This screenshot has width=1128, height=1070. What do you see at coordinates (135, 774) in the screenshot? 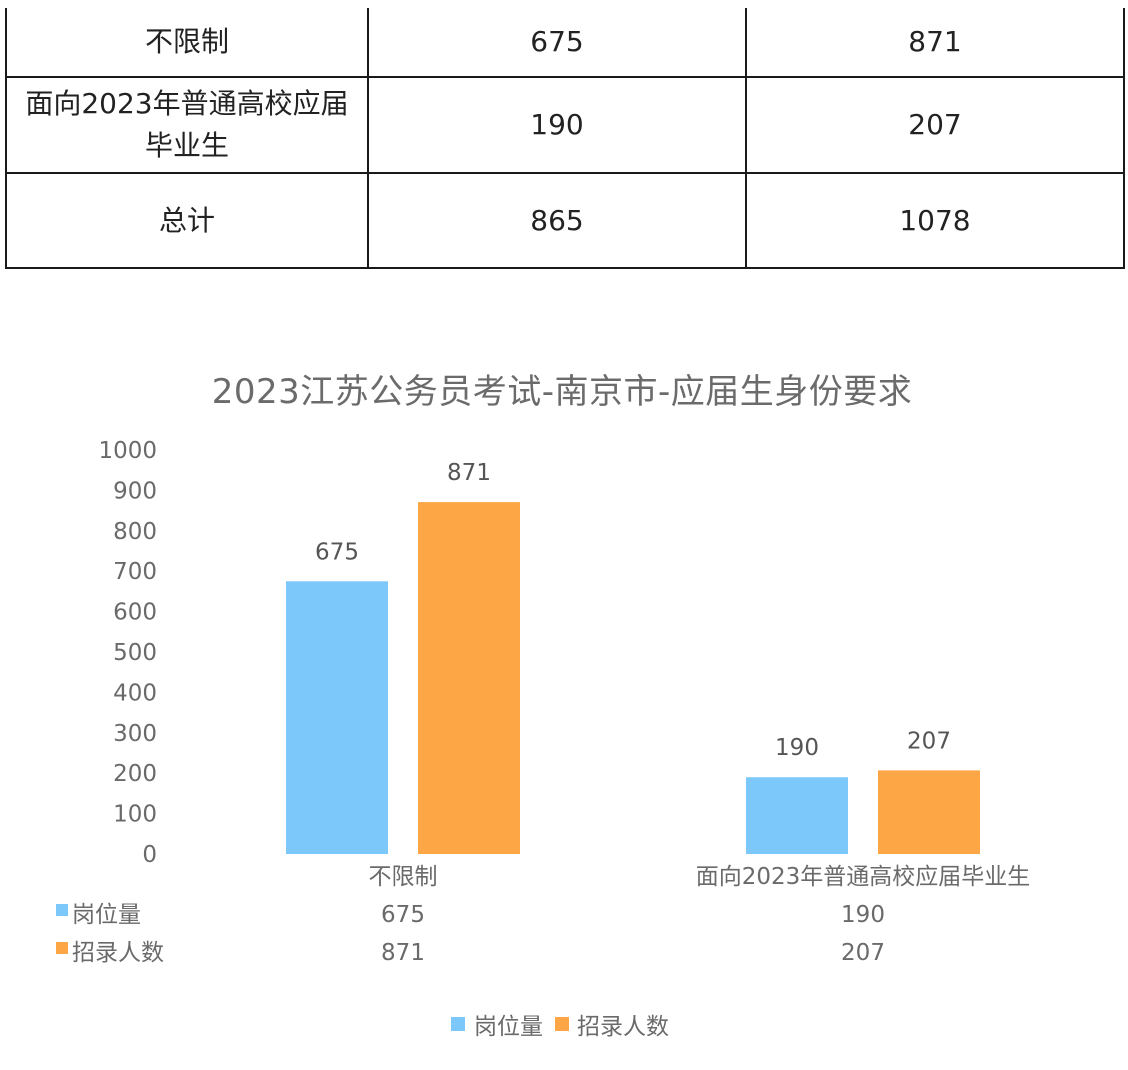
I see `y-tick-label: 200` at bounding box center [135, 774].